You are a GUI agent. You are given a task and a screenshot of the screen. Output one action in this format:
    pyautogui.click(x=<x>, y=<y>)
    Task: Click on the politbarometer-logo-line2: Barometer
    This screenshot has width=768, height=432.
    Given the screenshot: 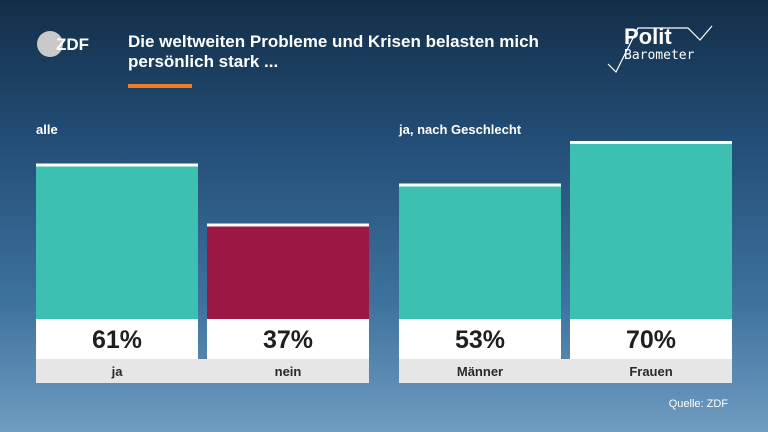 What is the action you would take?
    pyautogui.click(x=659, y=55)
    